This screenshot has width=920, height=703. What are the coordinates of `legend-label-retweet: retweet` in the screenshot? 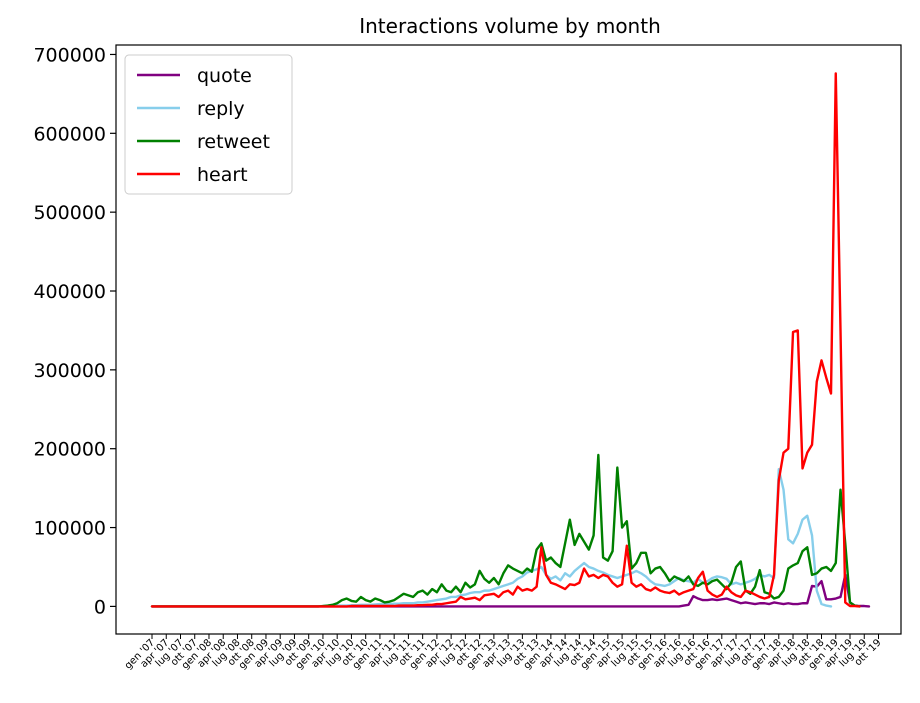 It's located at (233, 142).